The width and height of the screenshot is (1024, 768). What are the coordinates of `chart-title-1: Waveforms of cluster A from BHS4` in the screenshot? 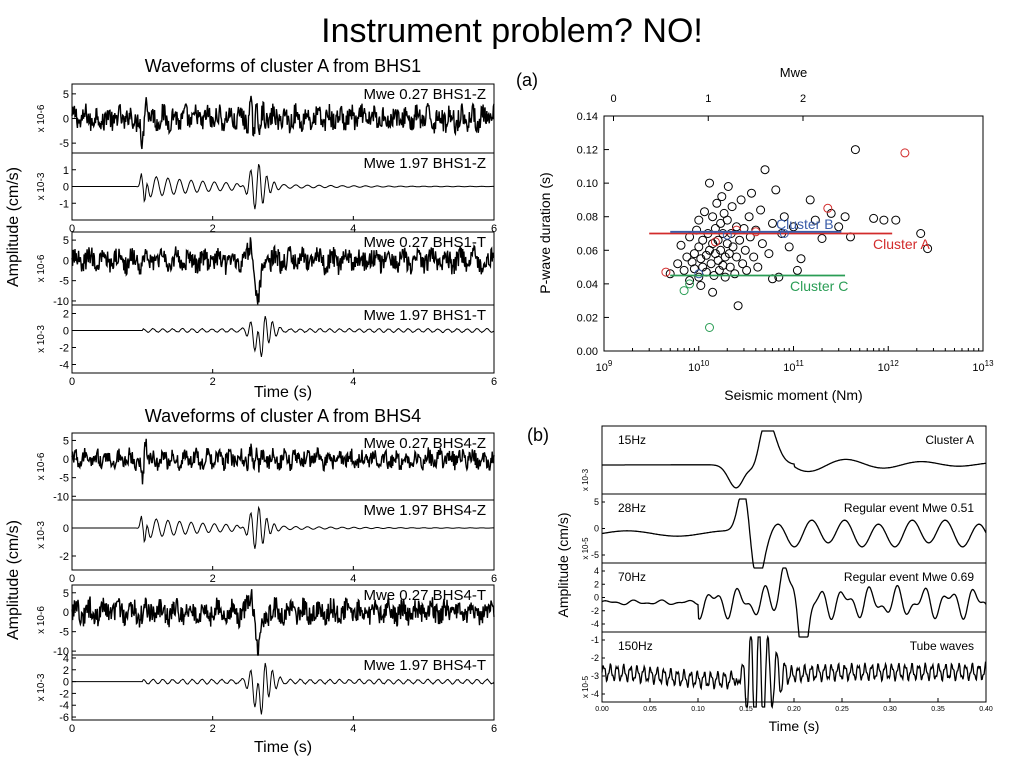 It's located at (283, 416).